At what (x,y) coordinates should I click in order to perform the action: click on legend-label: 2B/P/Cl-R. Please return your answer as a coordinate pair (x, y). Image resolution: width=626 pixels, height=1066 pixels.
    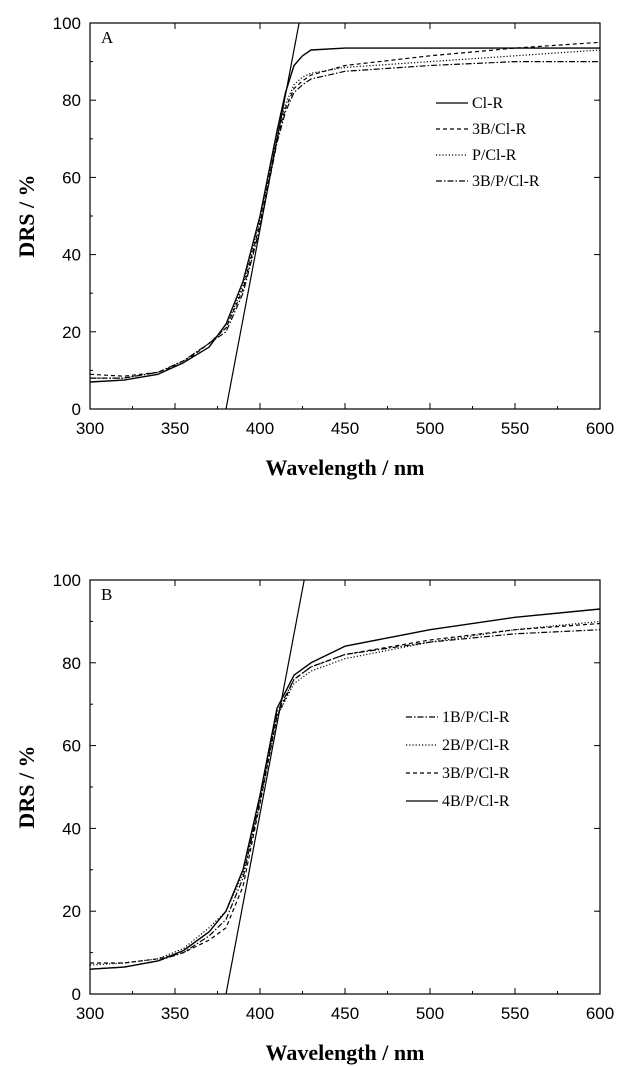
    Looking at the image, I should click on (476, 745).